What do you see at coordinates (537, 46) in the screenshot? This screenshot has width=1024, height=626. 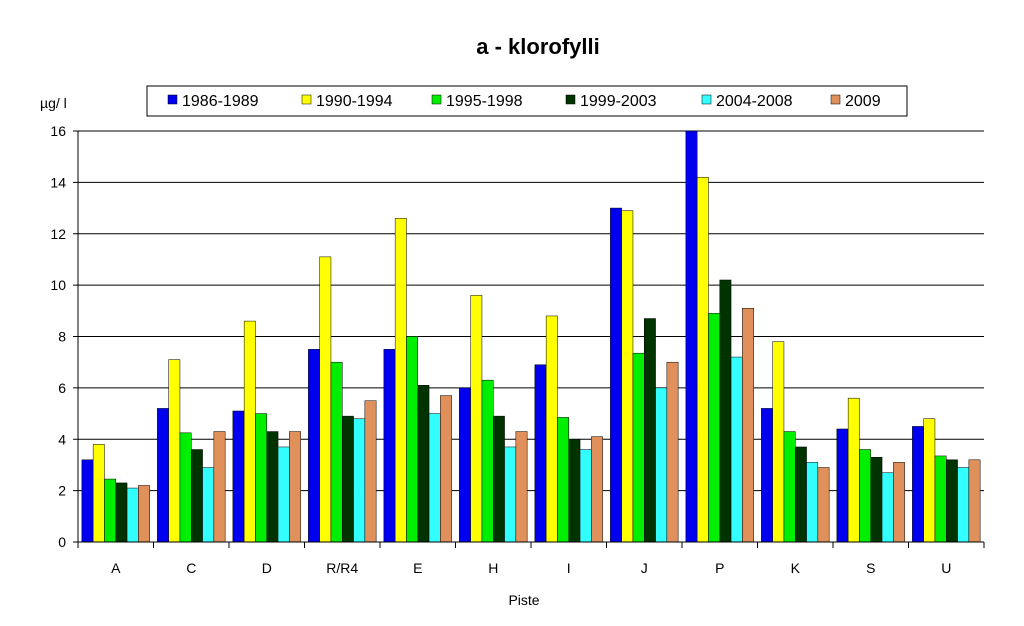 I see `chart-title: a - klorofylli` at bounding box center [537, 46].